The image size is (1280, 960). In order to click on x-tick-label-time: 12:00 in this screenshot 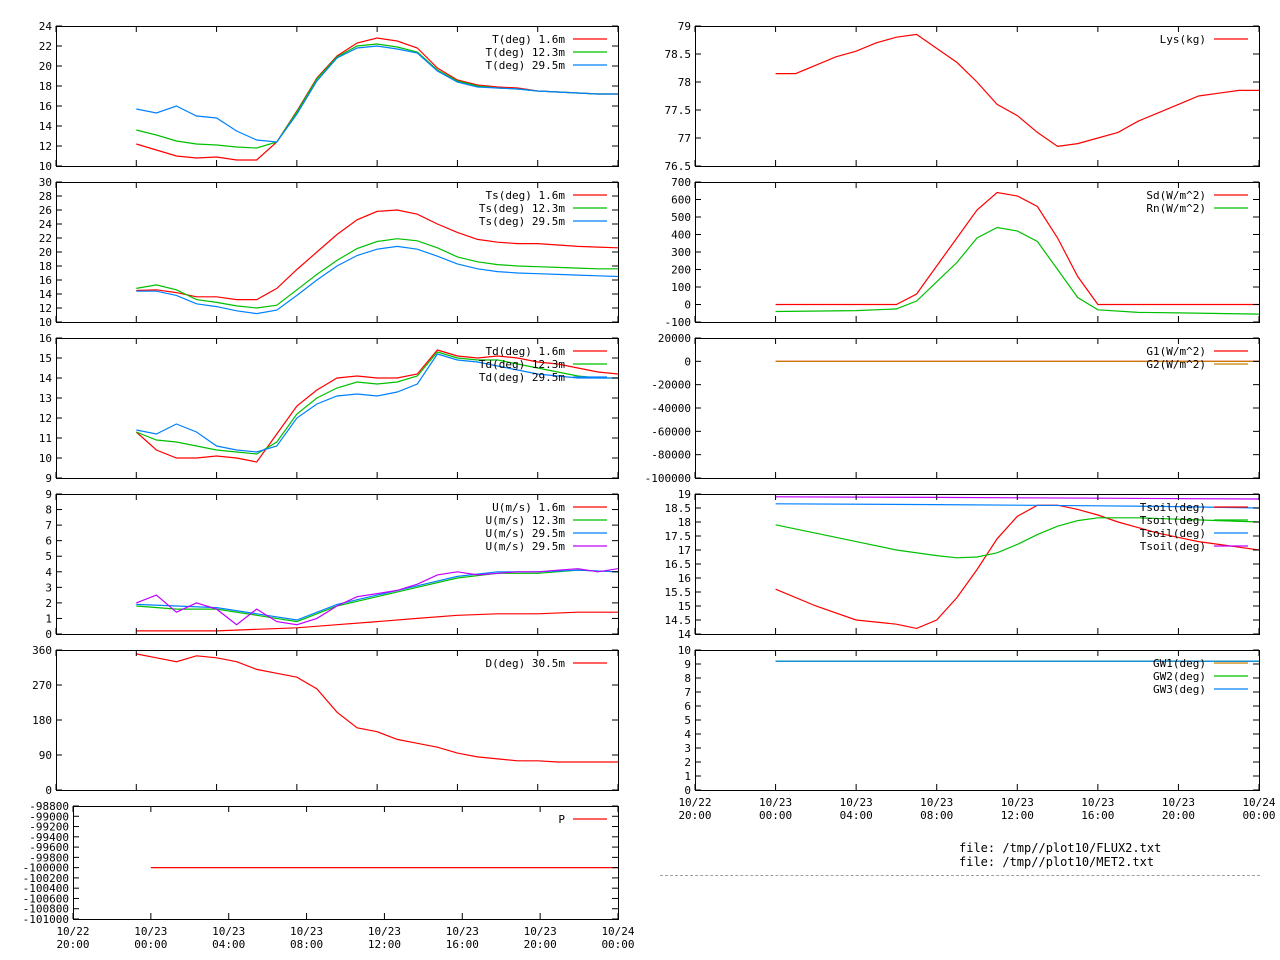, I will do `click(384, 944)`.